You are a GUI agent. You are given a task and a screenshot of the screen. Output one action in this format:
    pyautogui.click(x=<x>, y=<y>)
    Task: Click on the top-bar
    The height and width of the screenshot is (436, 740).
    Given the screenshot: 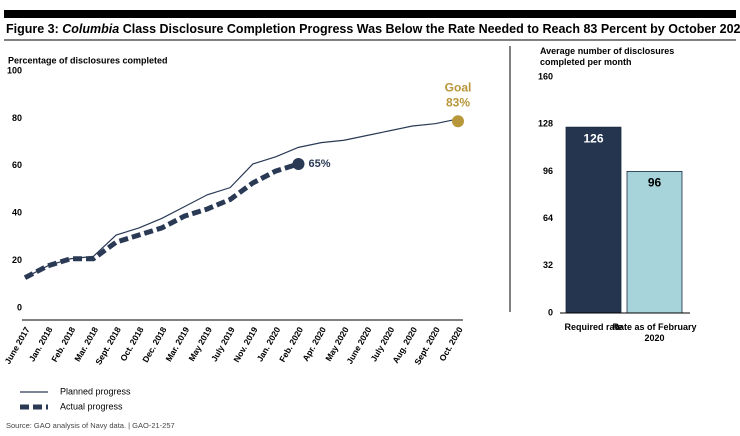 What is the action you would take?
    pyautogui.click(x=370, y=14)
    